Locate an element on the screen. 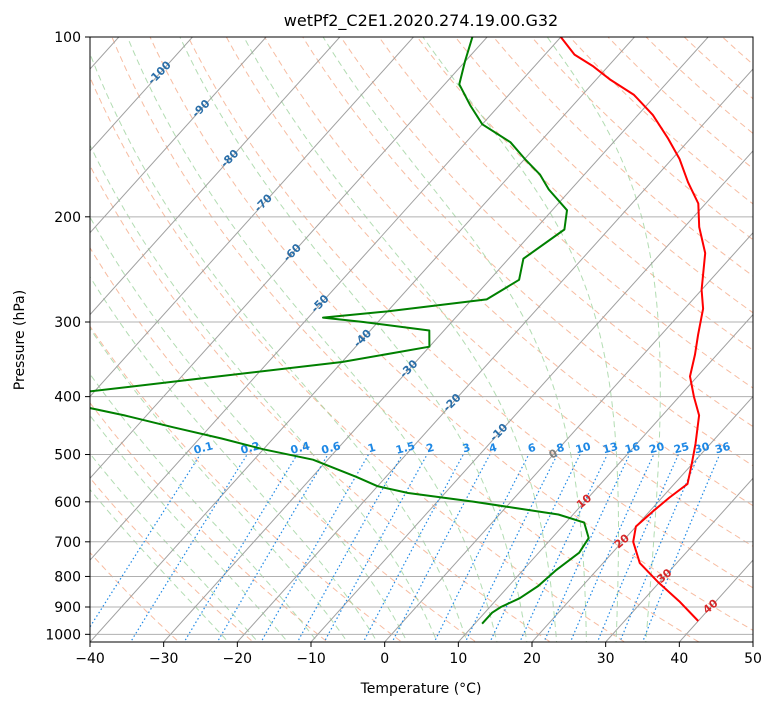 Image resolution: width=775 pixels, height=708 pixels. y-tick-label: 1000 is located at coordinates (63, 635).